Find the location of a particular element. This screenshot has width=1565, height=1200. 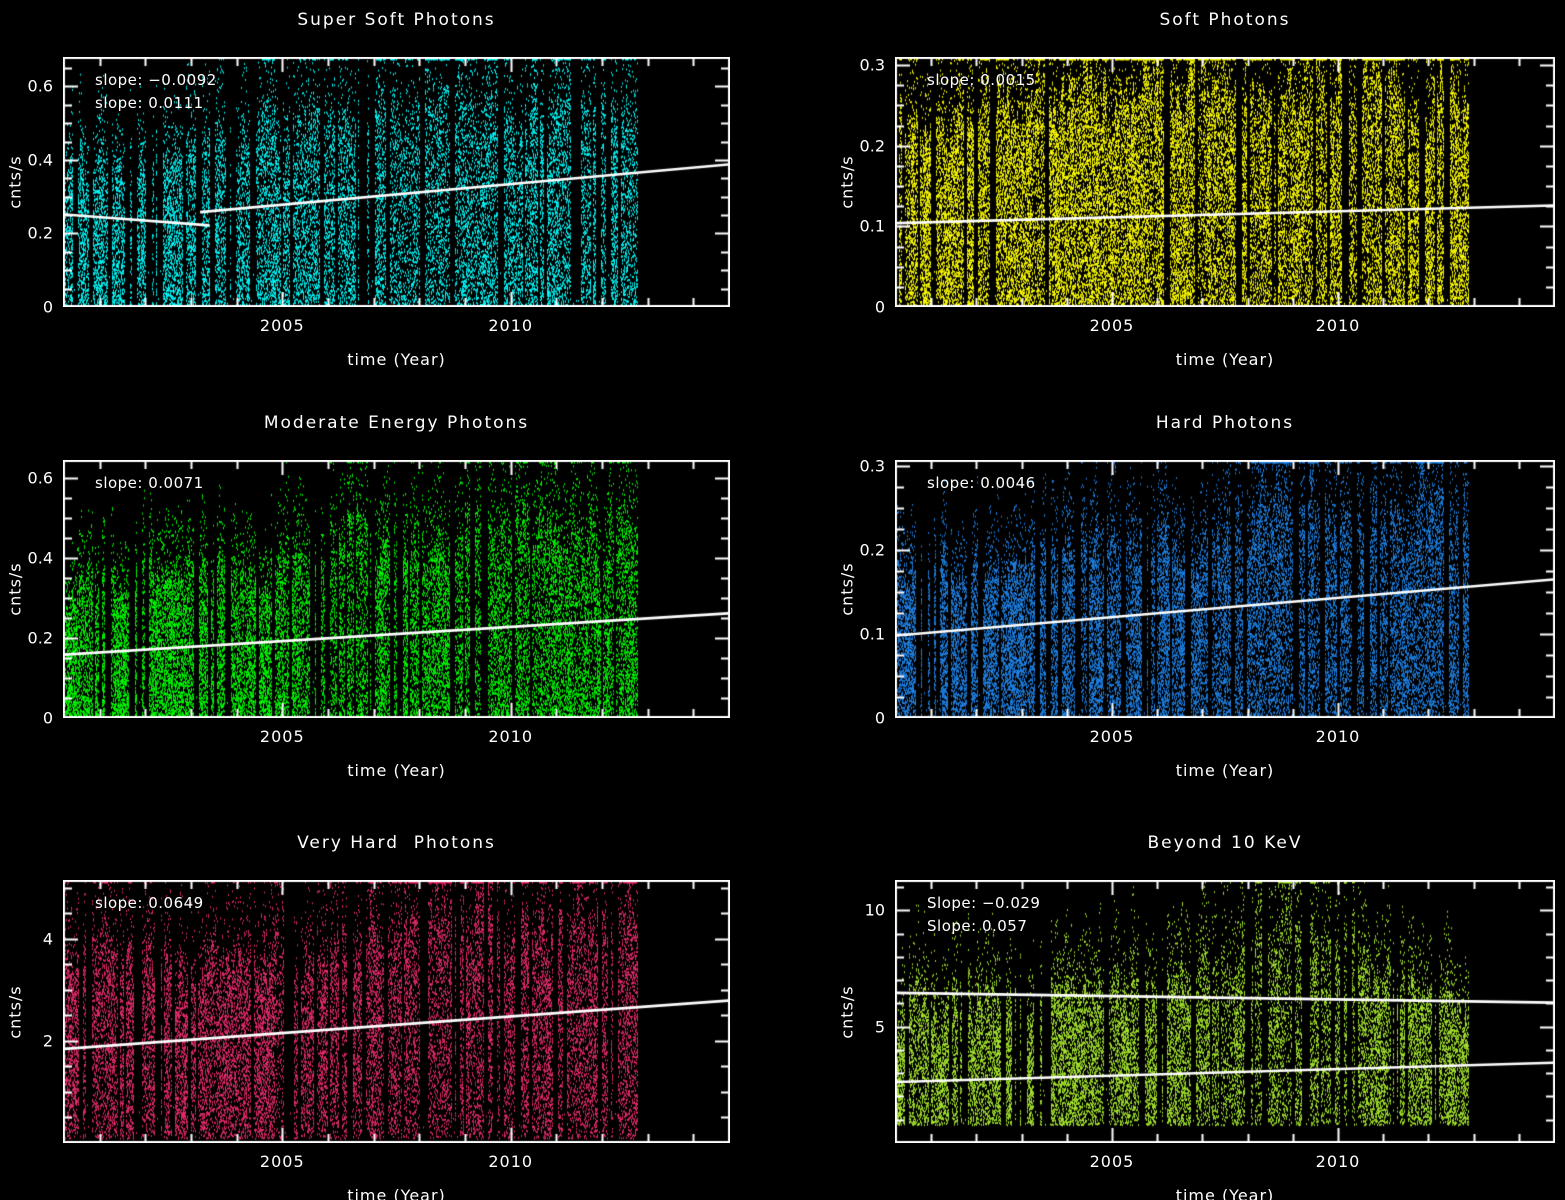

slope-annotations: slope: 0.0015 is located at coordinates (981, 80).